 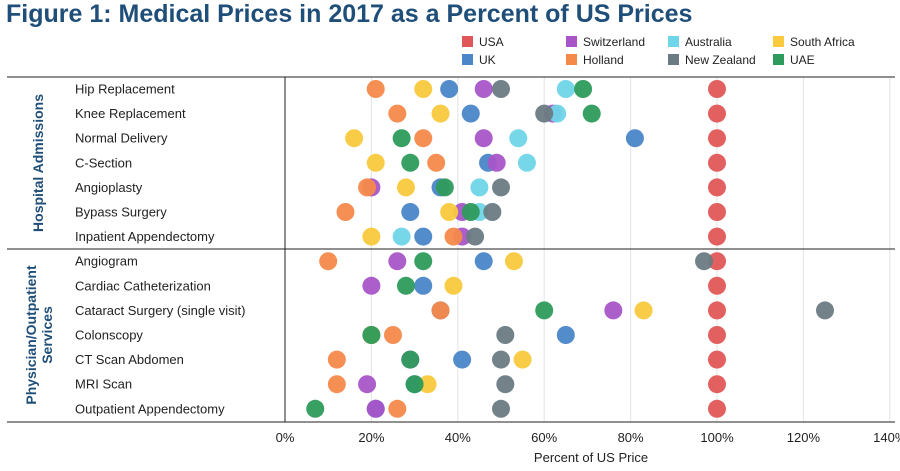 I want to click on category-label-cataract-surgery-single-visit: Cataract Surgery (single visit), so click(x=160, y=310).